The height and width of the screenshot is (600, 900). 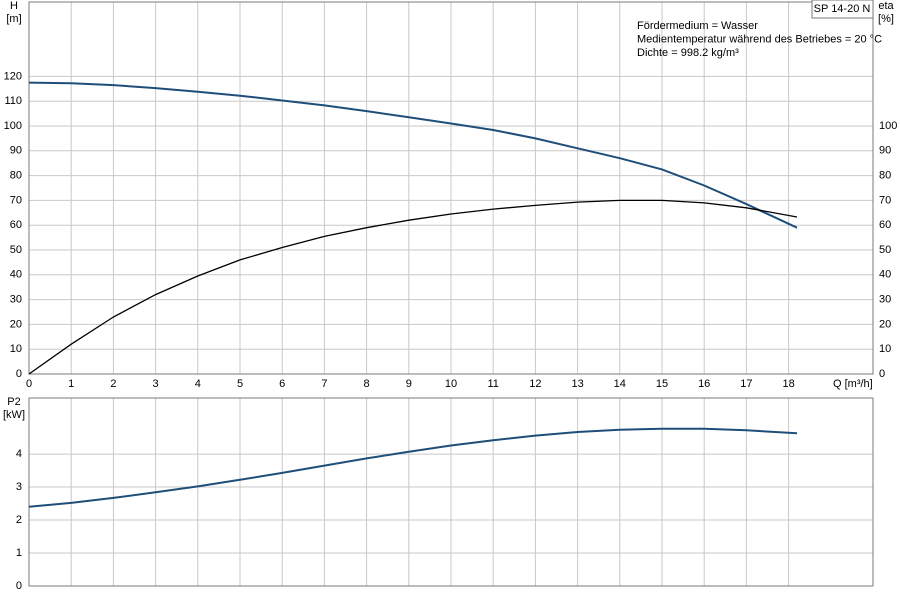 I want to click on x-tick-label: 14, so click(x=620, y=384).